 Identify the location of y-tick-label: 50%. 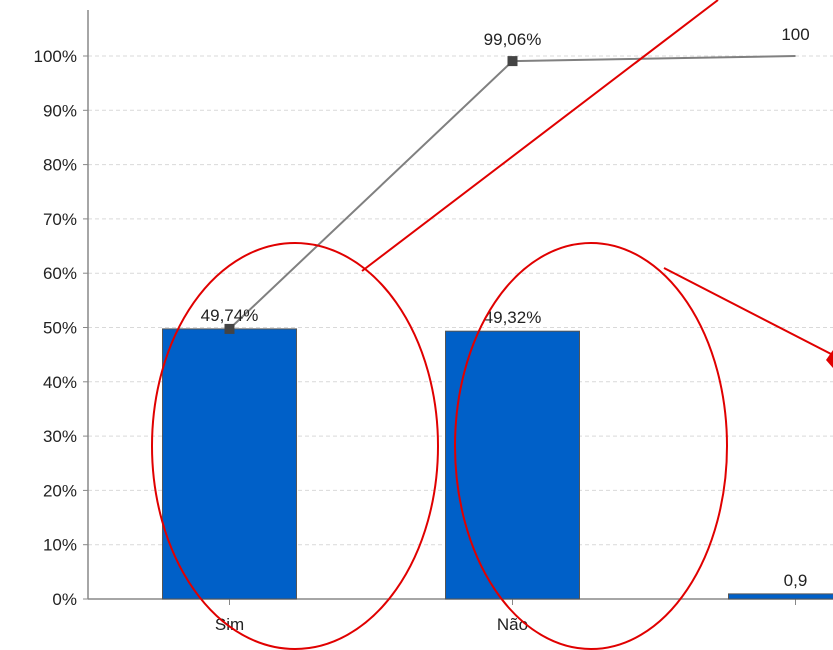
(60, 328).